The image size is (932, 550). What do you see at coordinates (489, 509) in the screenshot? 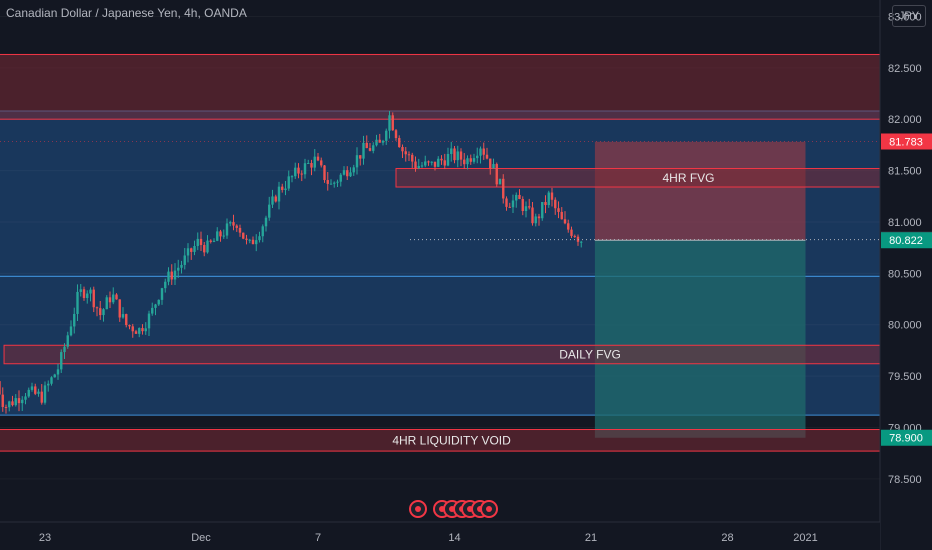
I see `event-marker-dot` at bounding box center [489, 509].